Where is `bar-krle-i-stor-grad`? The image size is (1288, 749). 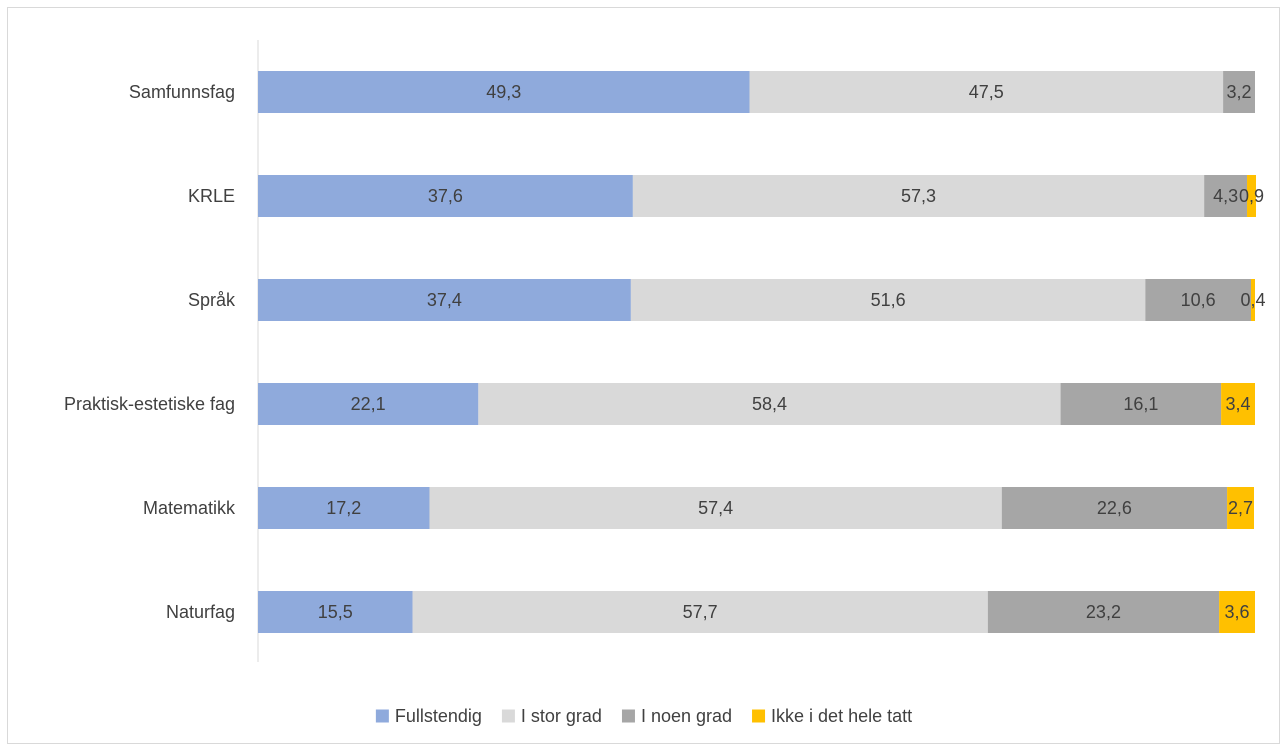 bar-krle-i-stor-grad is located at coordinates (918, 196).